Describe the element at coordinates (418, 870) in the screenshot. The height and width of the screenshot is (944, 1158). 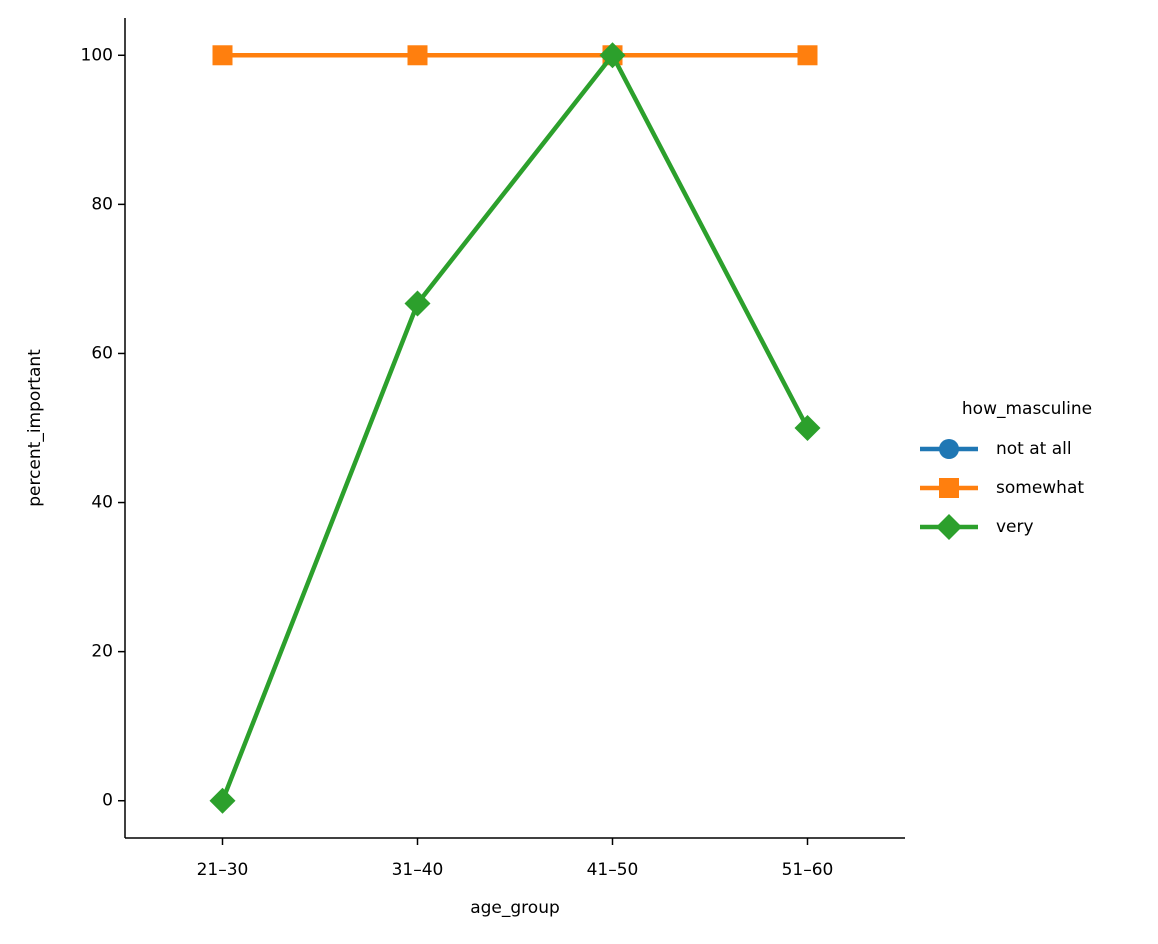
I see `x-tick-label: 31–40` at that location.